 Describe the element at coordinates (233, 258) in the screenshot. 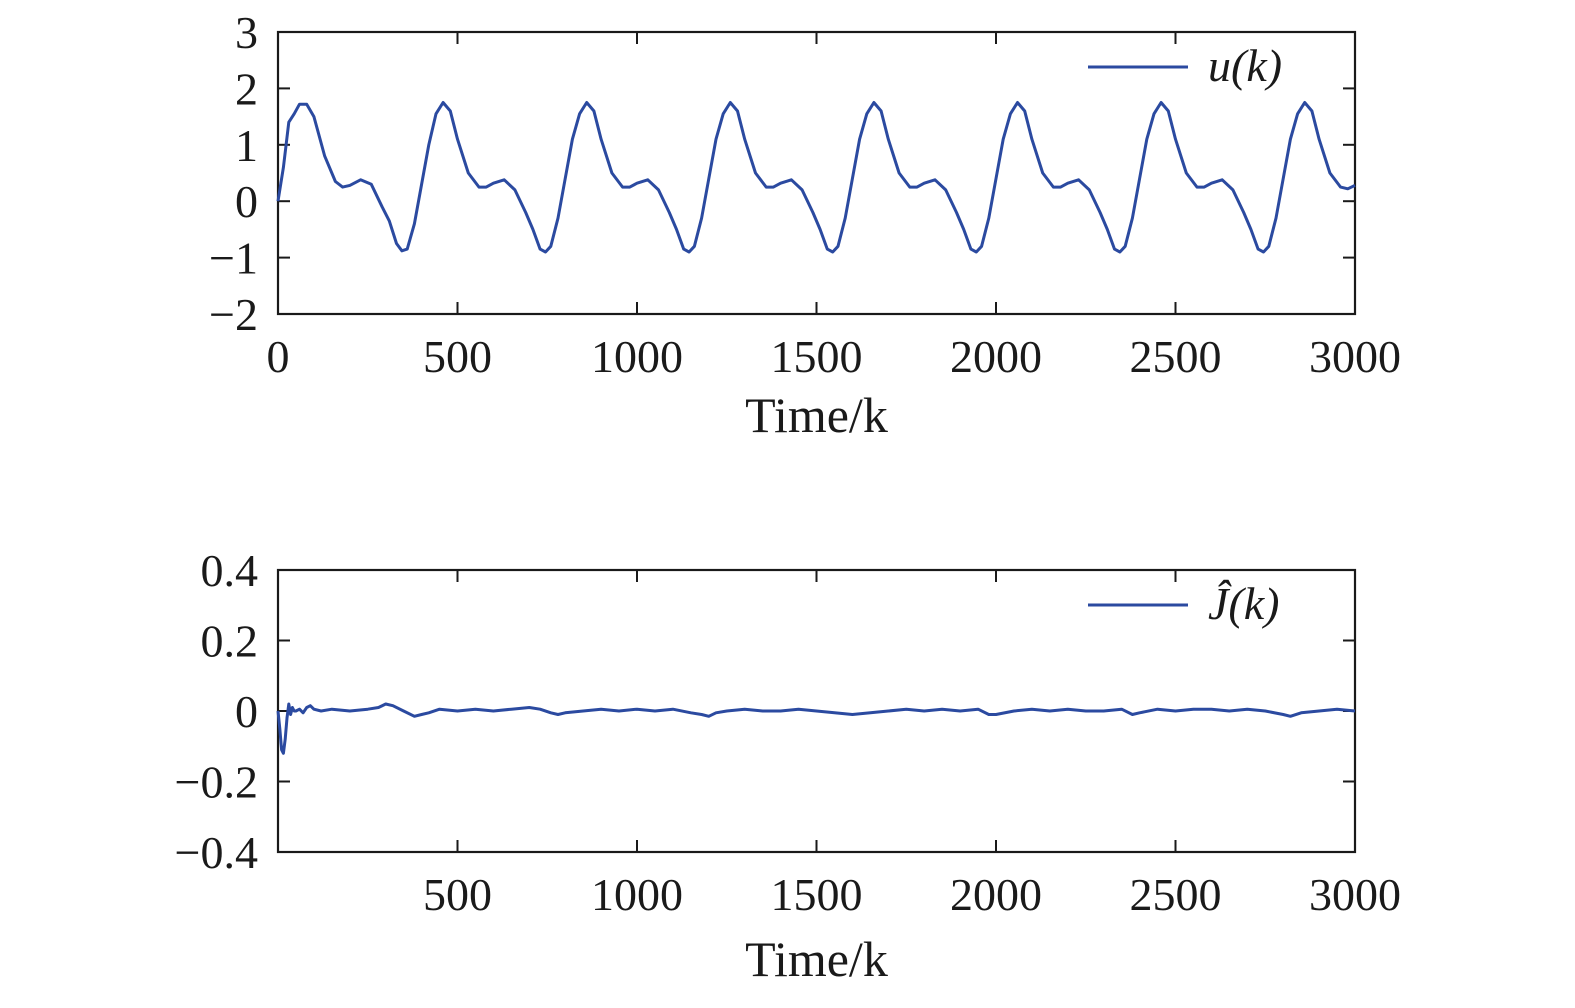

I see `y-tick-label: −1` at that location.